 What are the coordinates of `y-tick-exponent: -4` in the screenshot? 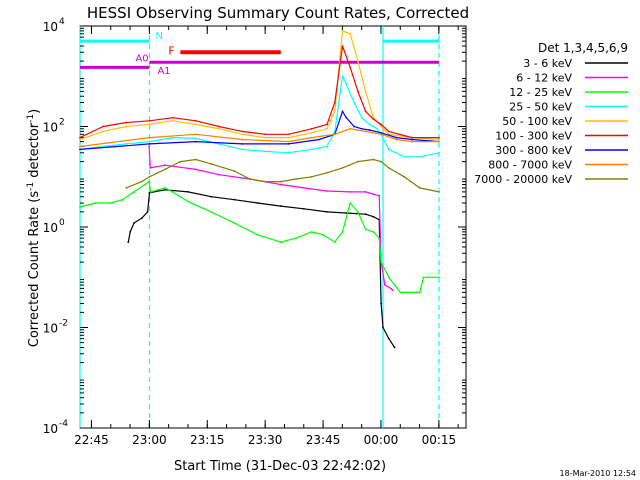 It's located at (63, 424).